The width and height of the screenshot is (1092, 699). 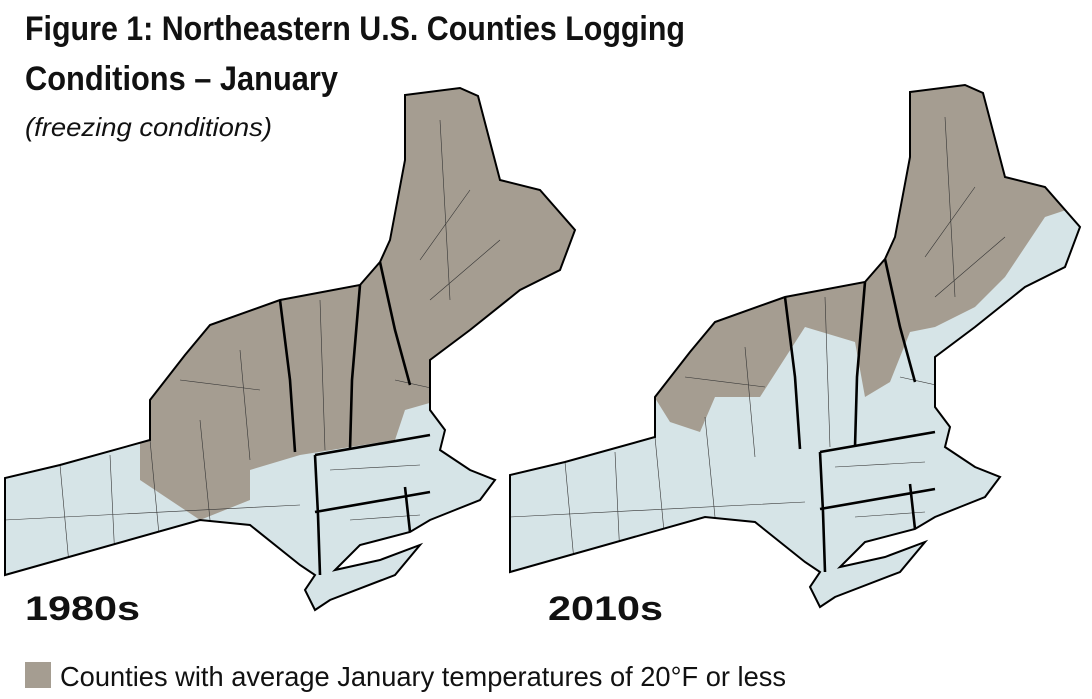 What do you see at coordinates (82, 609) in the screenshot?
I see `map-label: 1980s` at bounding box center [82, 609].